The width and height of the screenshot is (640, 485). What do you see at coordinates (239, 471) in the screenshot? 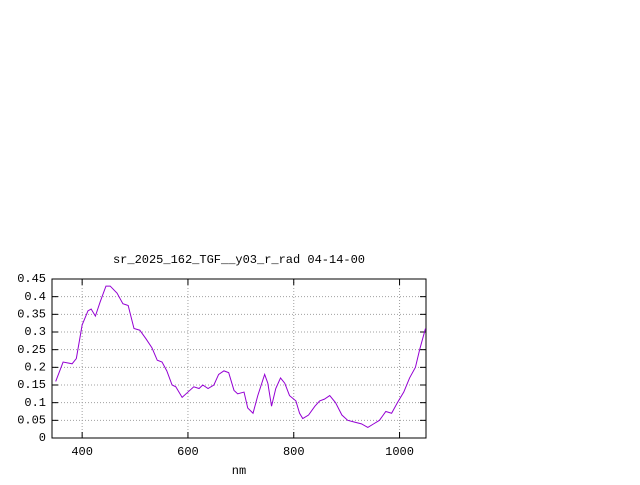
I see `x-axis-label: nm` at bounding box center [239, 471].